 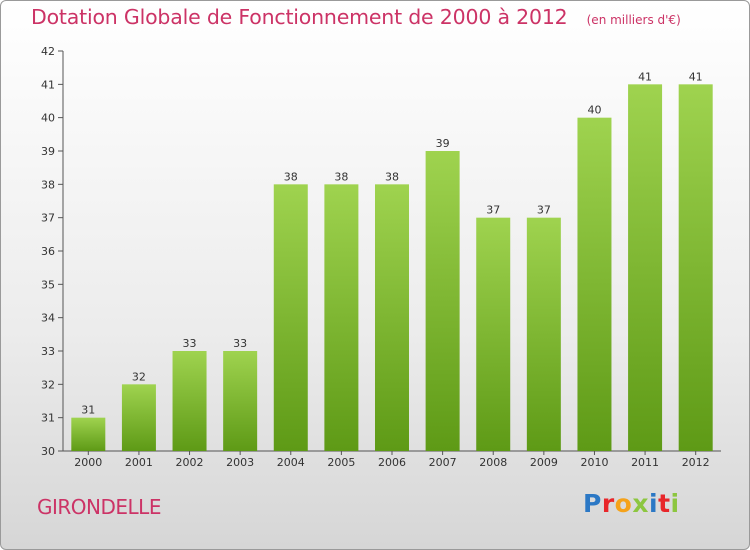 What do you see at coordinates (645, 462) in the screenshot?
I see `x-tick-label: 2011` at bounding box center [645, 462].